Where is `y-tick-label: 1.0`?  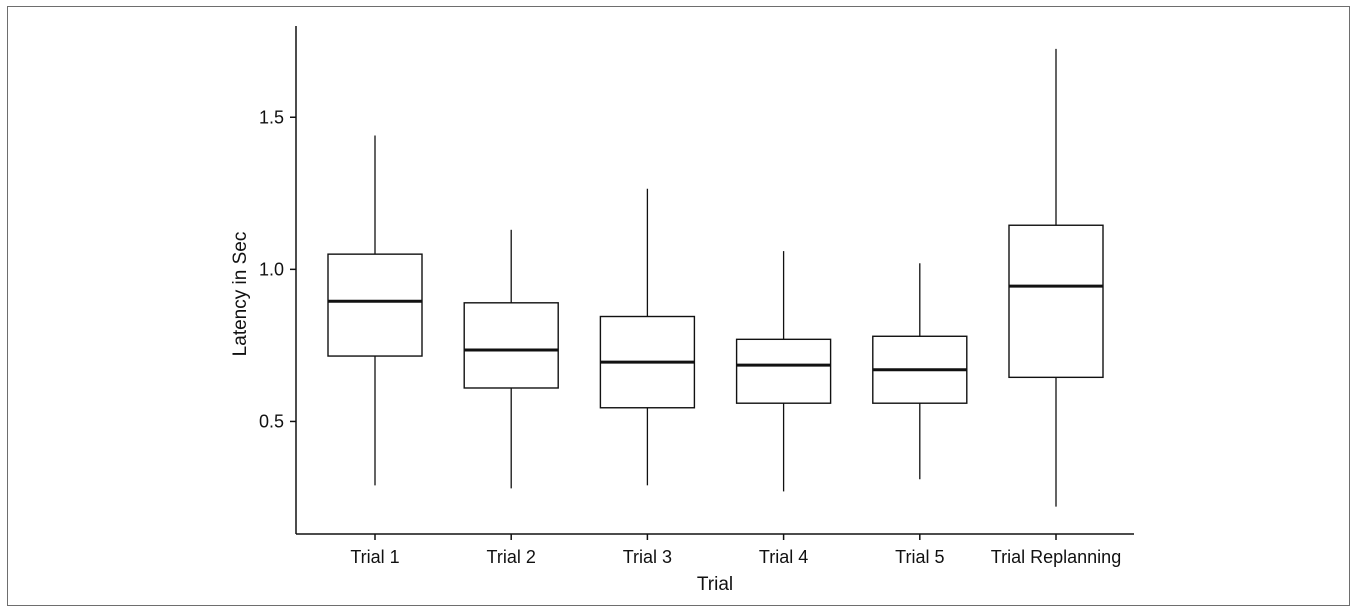
y-tick-label: 1.0 is located at coordinates (271, 269).